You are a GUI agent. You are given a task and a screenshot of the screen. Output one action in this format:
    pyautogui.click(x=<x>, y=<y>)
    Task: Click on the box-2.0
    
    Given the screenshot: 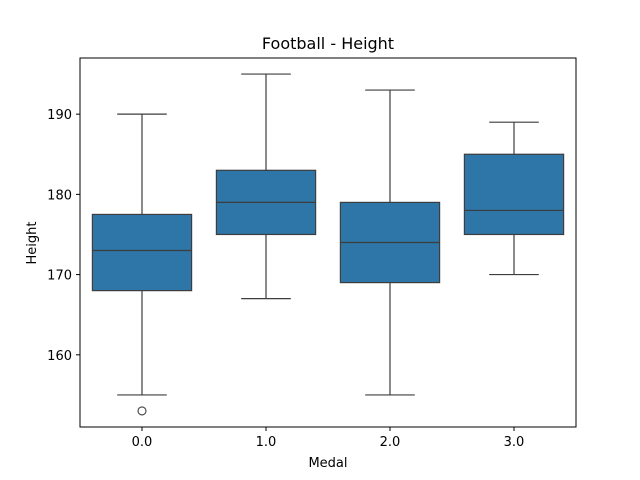 What is the action you would take?
    pyautogui.click(x=390, y=242)
    